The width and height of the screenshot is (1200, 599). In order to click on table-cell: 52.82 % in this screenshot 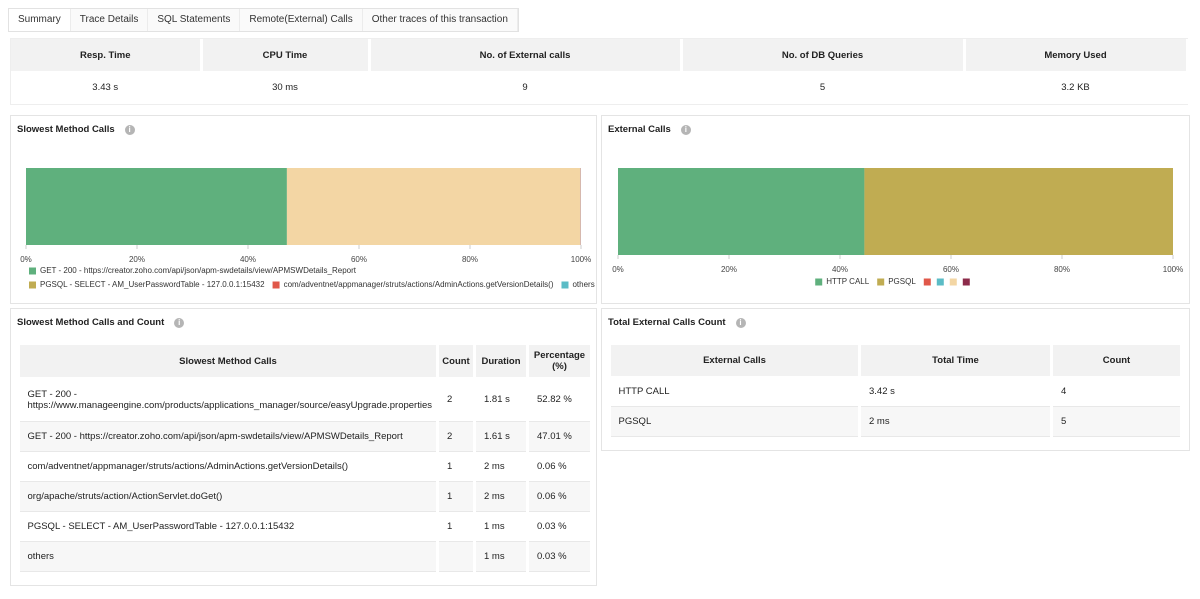, I will do `click(560, 399)`.